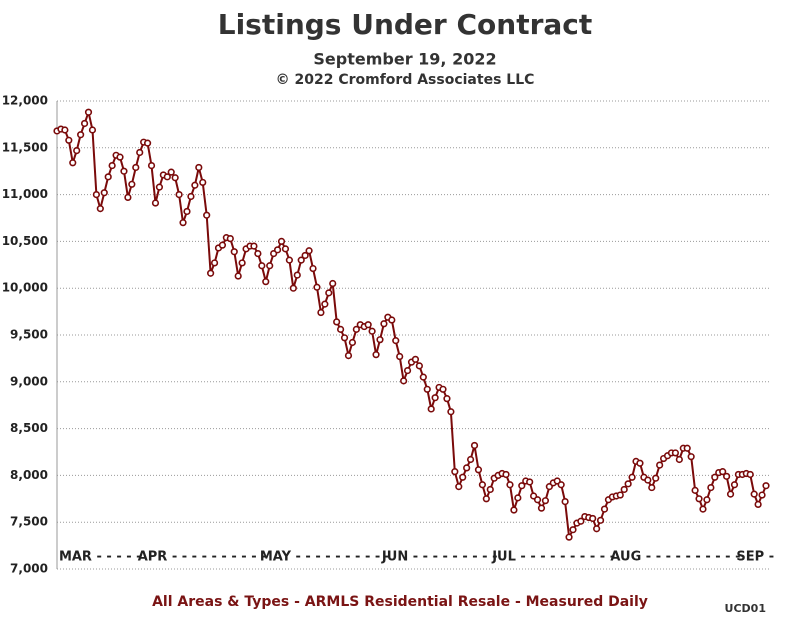  Describe the element at coordinates (25, 288) in the screenshot. I see `y-tick-label: 10,000` at that location.